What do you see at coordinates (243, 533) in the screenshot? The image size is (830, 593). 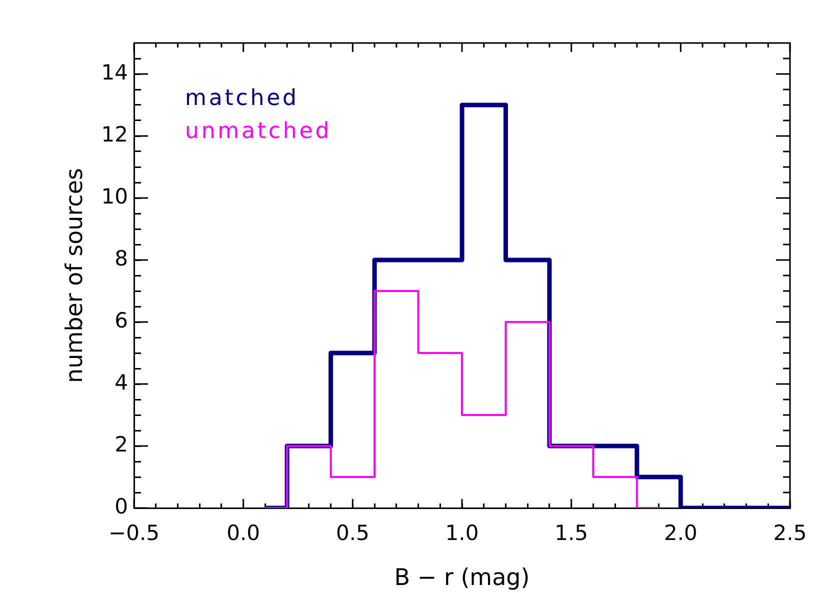 I see `x-tick-label: 0.0` at bounding box center [243, 533].